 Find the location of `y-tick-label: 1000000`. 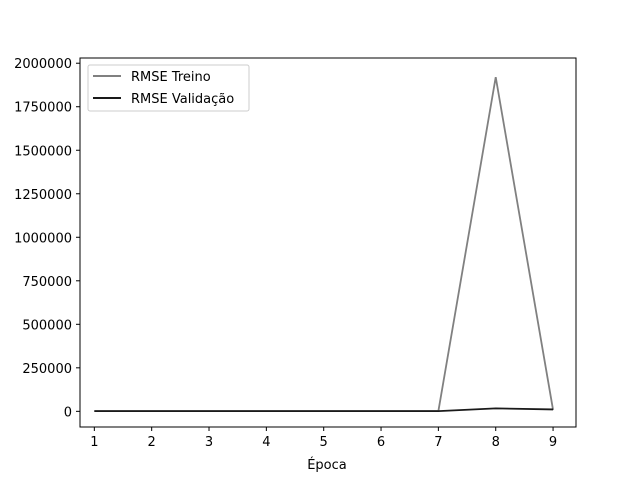

y-tick-label: 1000000 is located at coordinates (43, 238).